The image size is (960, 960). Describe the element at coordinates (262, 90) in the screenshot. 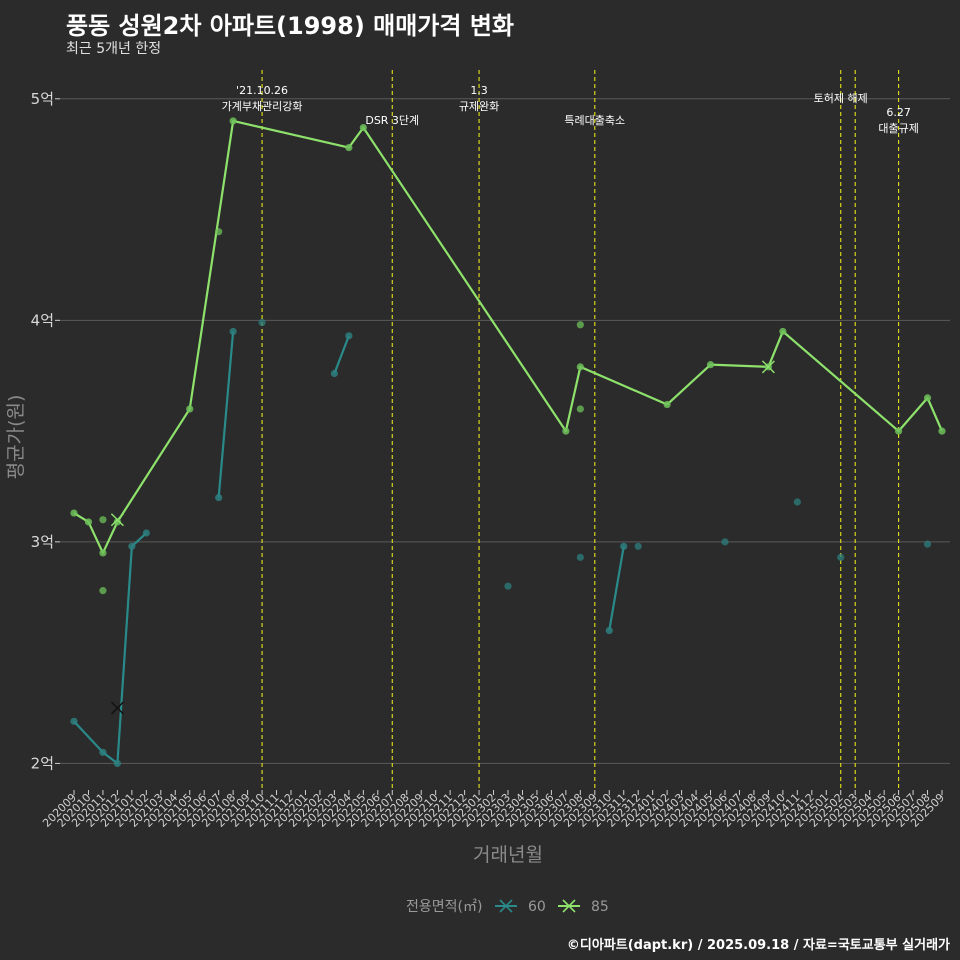

I see `event-label: '21.10.26` at that location.